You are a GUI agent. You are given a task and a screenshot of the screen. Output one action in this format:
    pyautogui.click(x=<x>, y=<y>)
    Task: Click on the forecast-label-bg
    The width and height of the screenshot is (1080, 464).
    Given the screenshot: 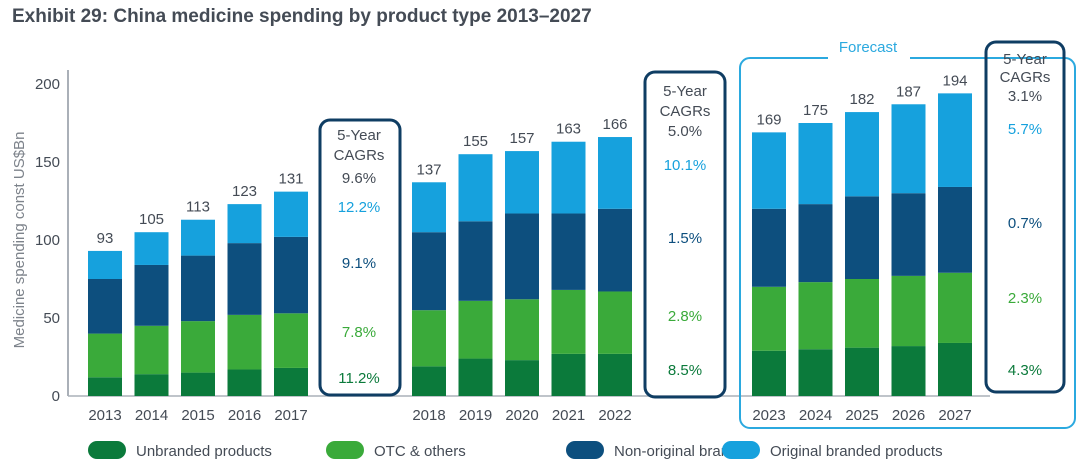 What is the action you would take?
    pyautogui.click(x=869, y=49)
    